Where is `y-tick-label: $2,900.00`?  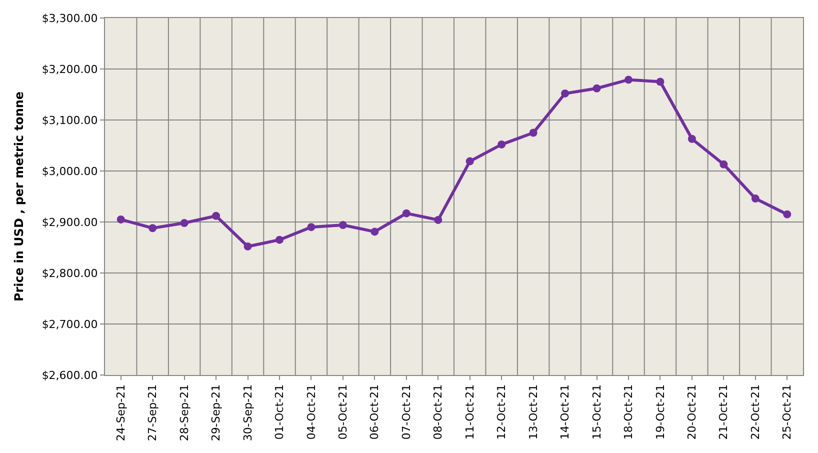
y-tick-label: $2,900.00 is located at coordinates (70, 222).